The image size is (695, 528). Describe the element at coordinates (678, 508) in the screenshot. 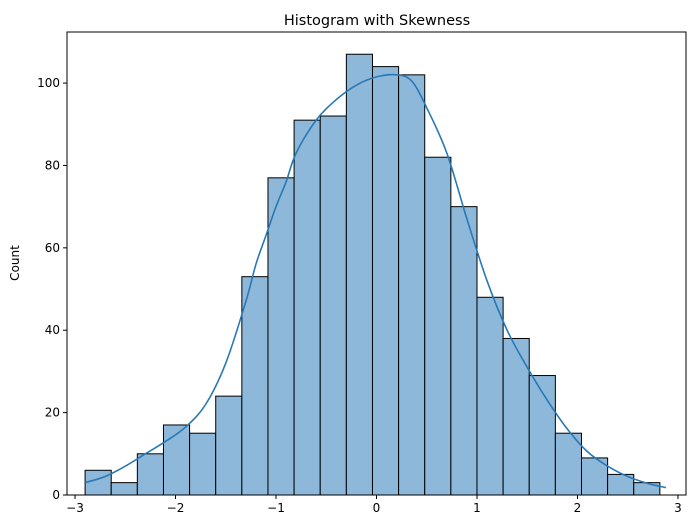

I see `x-tick-label: 3` at that location.